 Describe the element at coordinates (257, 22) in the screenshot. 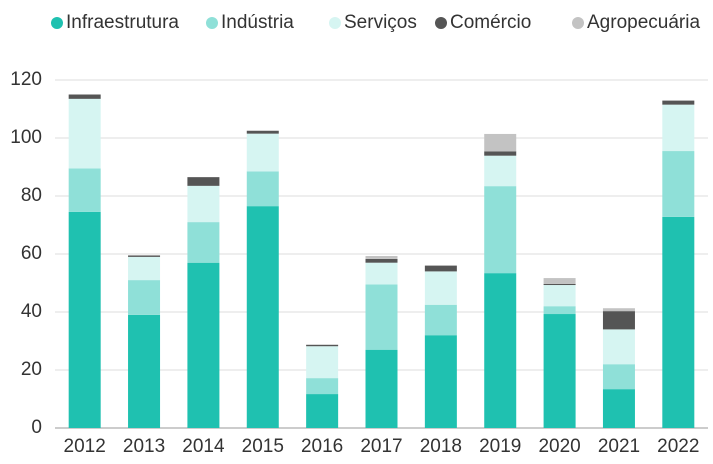

I see `legend-label: Indústria` at that location.